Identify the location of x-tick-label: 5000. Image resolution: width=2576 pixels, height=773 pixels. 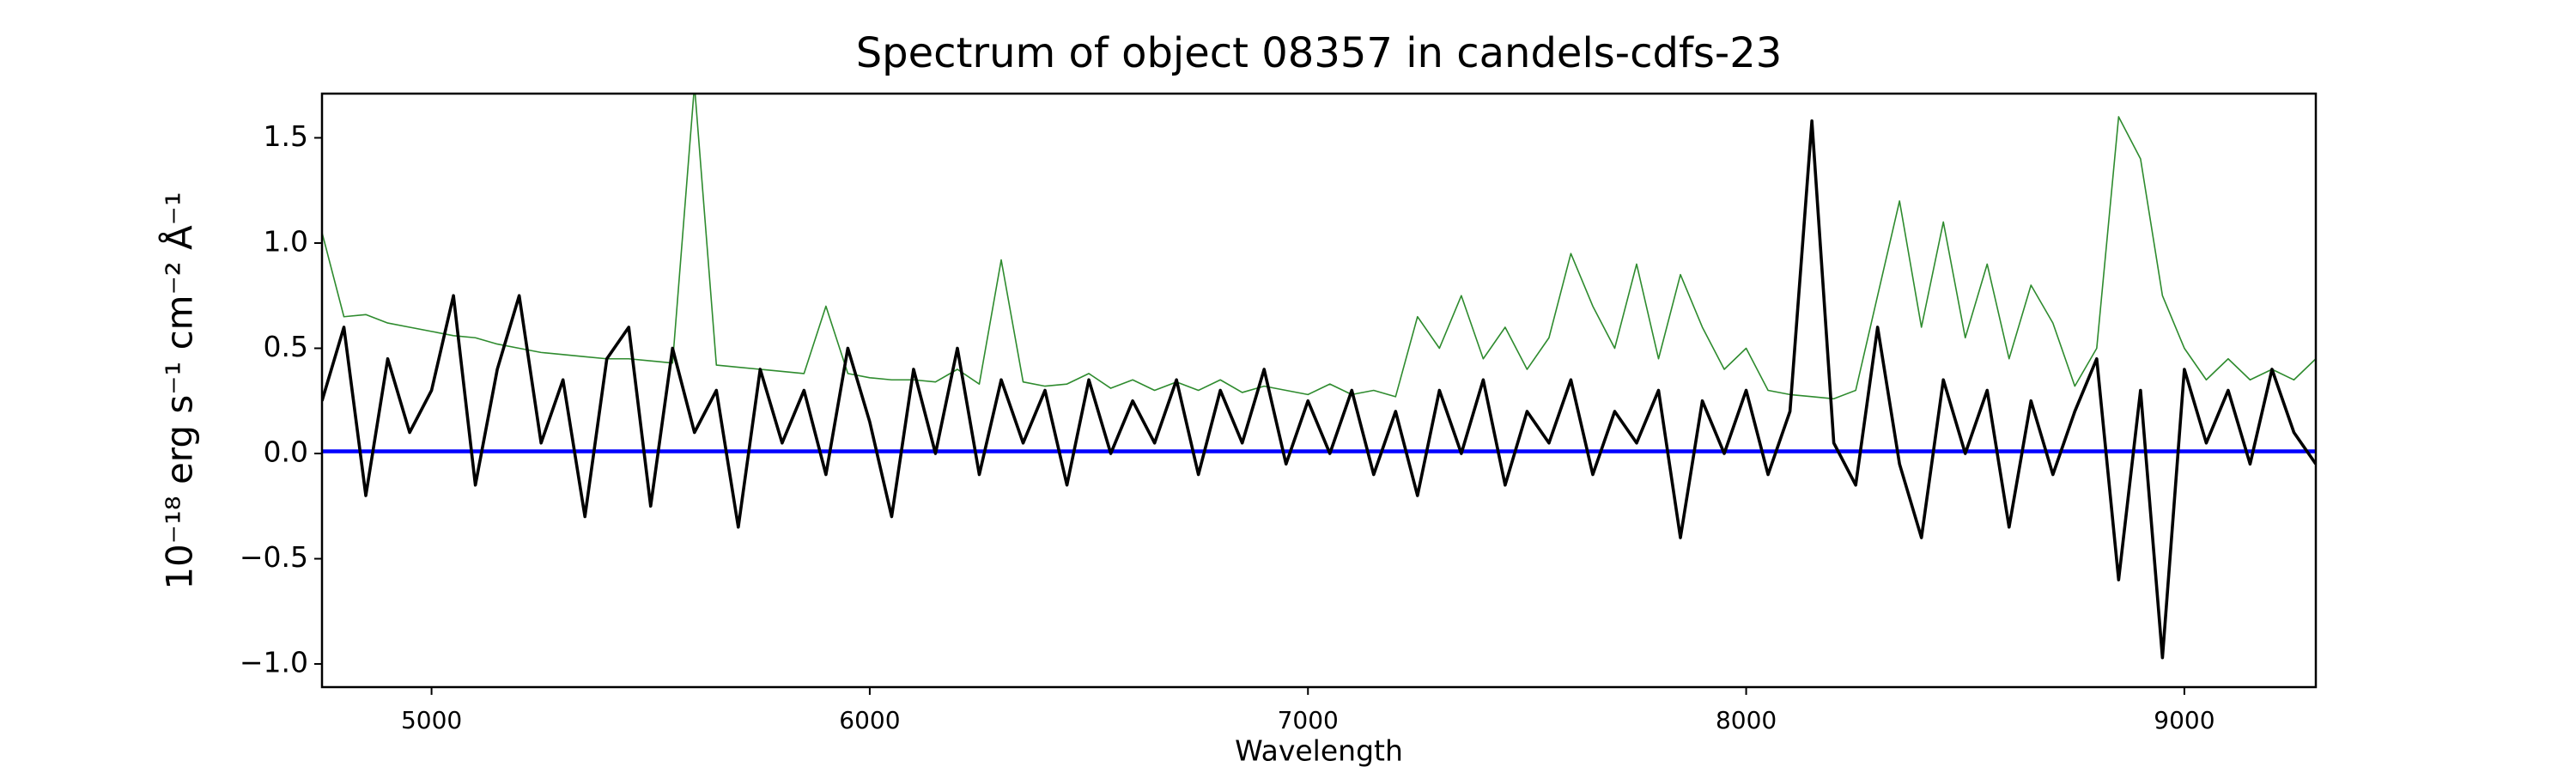
(431, 720).